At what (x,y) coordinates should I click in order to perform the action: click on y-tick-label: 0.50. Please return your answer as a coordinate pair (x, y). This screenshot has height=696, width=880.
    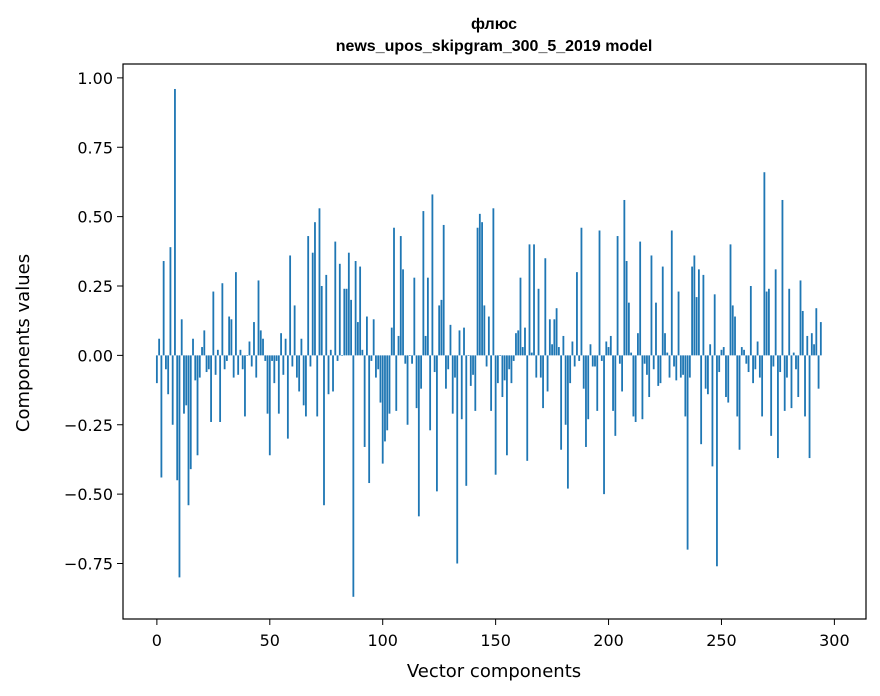
    Looking at the image, I should click on (95, 217).